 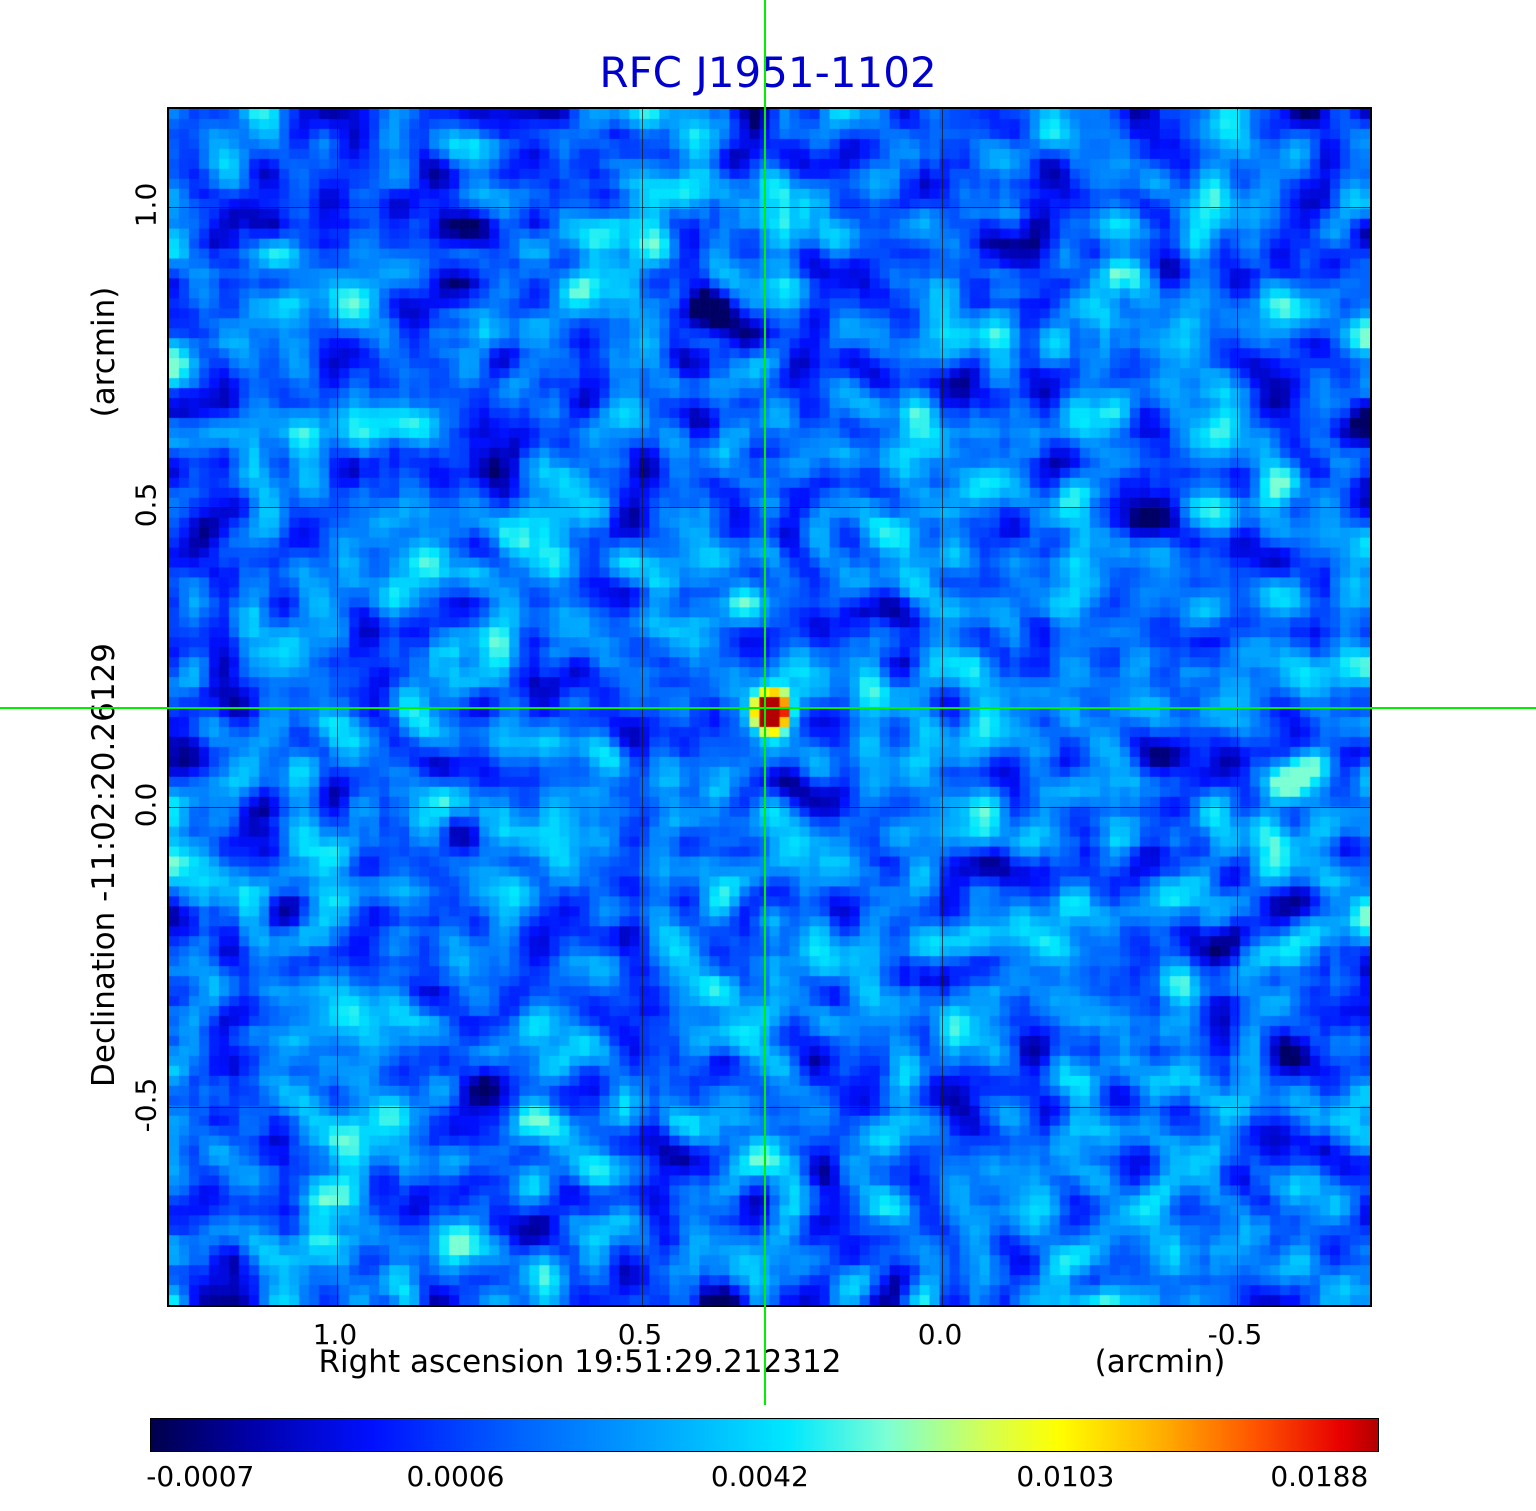 I want to click on y-tick-label: -0.5, so click(x=146, y=1105).